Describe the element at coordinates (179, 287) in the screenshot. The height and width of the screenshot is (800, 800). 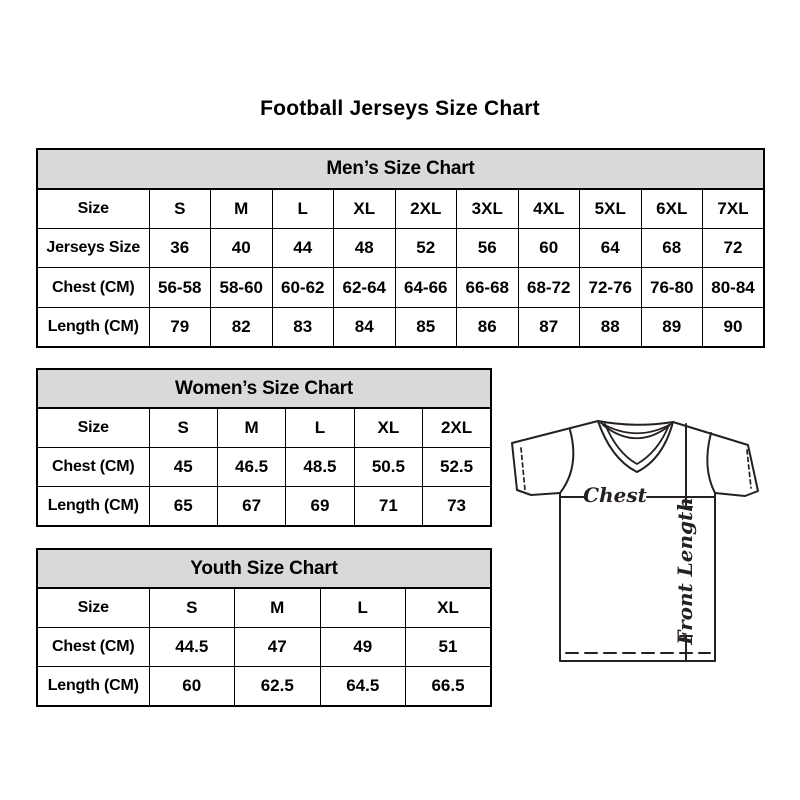
I see `value-cell: 56-58` at that location.